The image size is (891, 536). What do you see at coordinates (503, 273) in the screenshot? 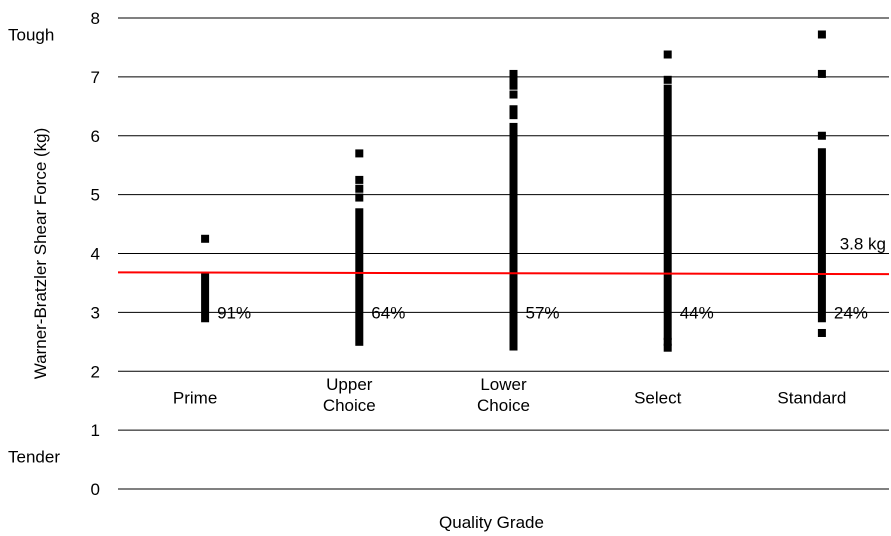
I see `threshold-line` at bounding box center [503, 273].